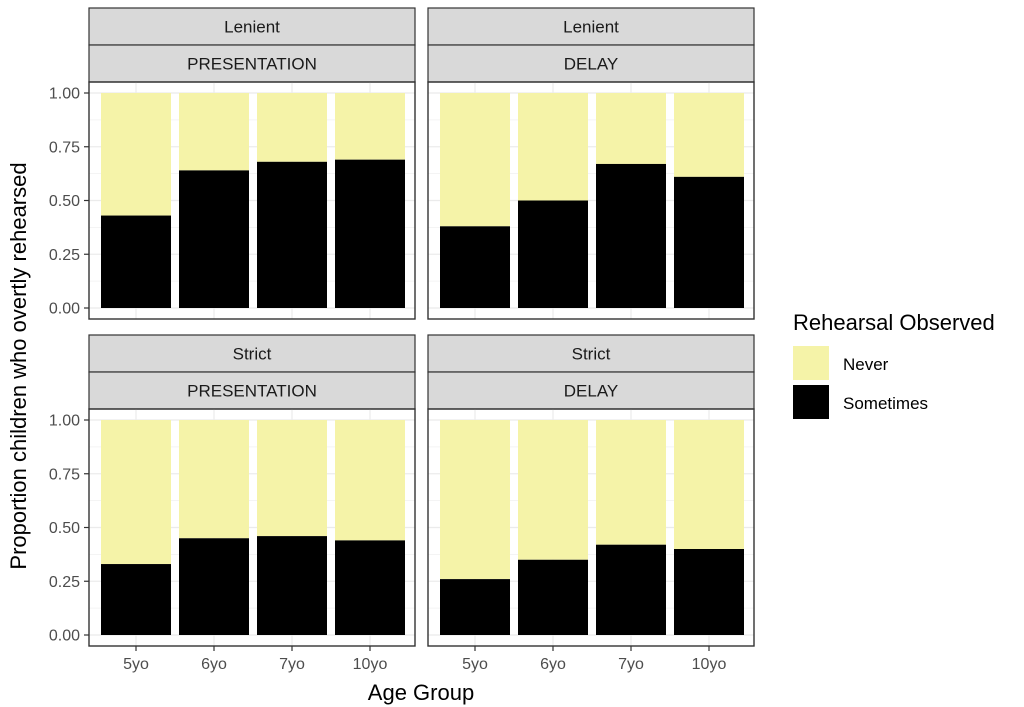  I want to click on legend-key-sometimes, so click(811, 402).